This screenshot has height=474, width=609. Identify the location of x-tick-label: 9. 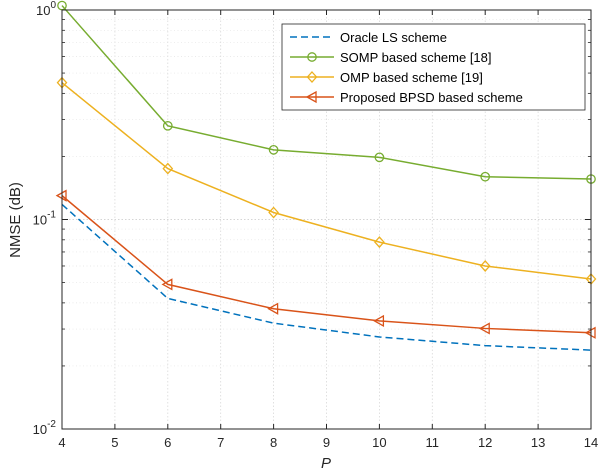
(326, 442).